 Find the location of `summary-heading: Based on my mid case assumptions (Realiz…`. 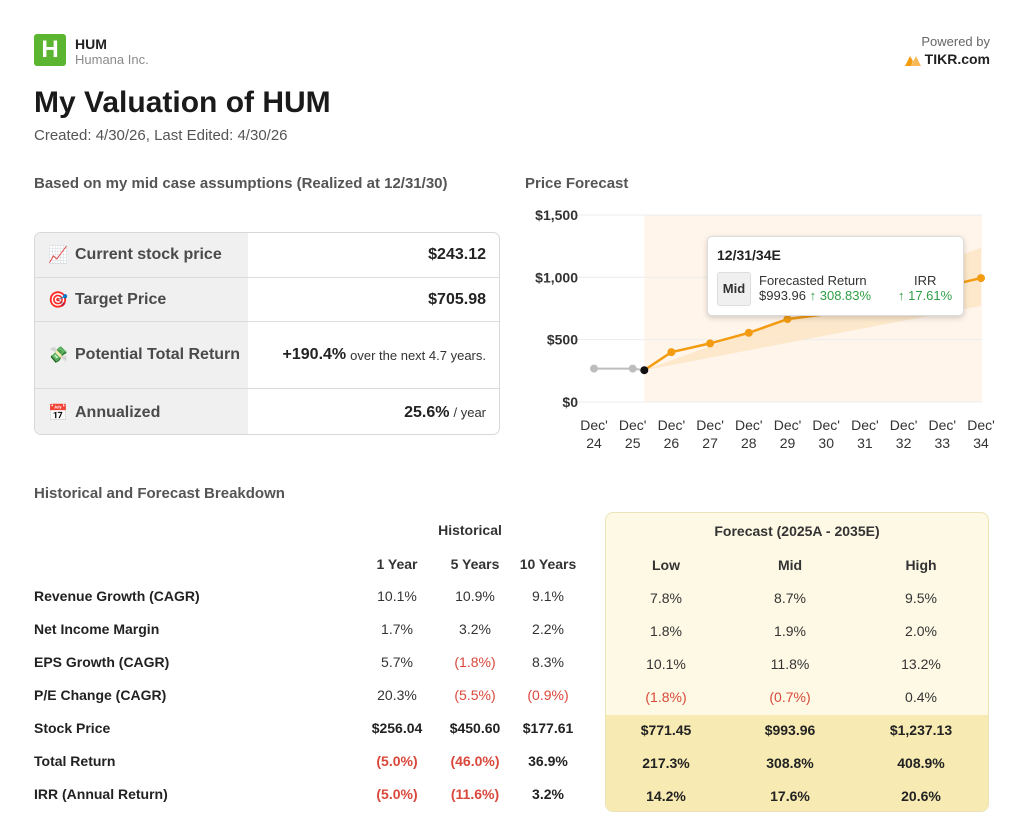

summary-heading: Based on my mid case assumptions (Realiz… is located at coordinates (241, 183).